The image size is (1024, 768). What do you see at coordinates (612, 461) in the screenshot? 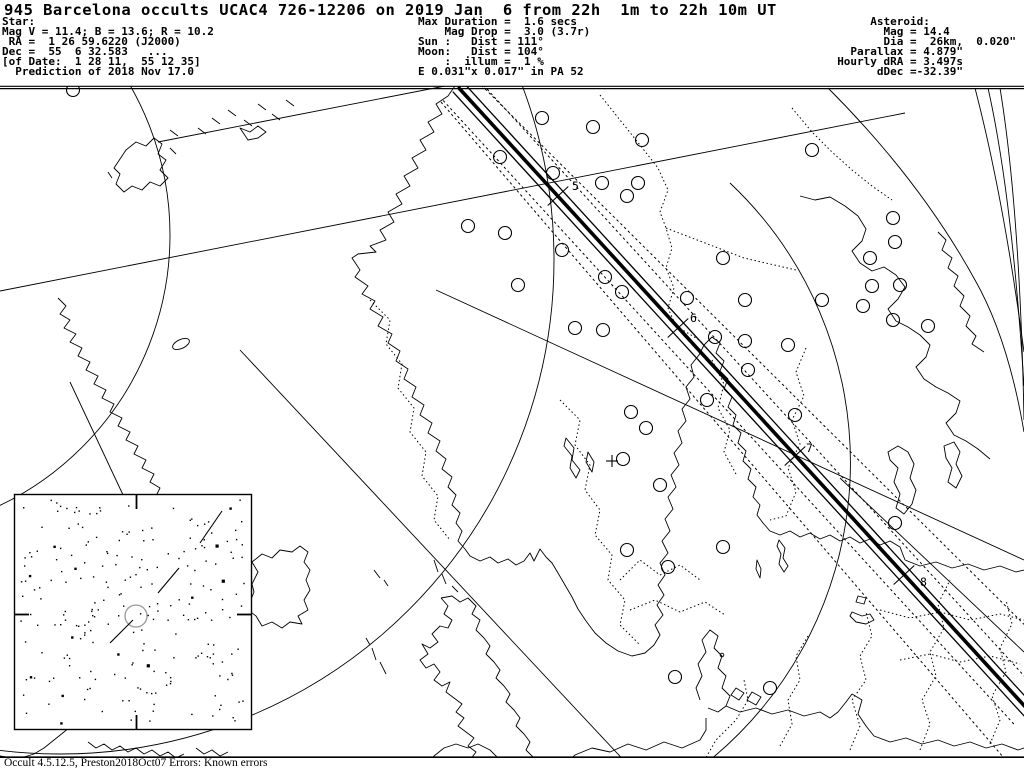
I see `observer-plus-marker` at bounding box center [612, 461].